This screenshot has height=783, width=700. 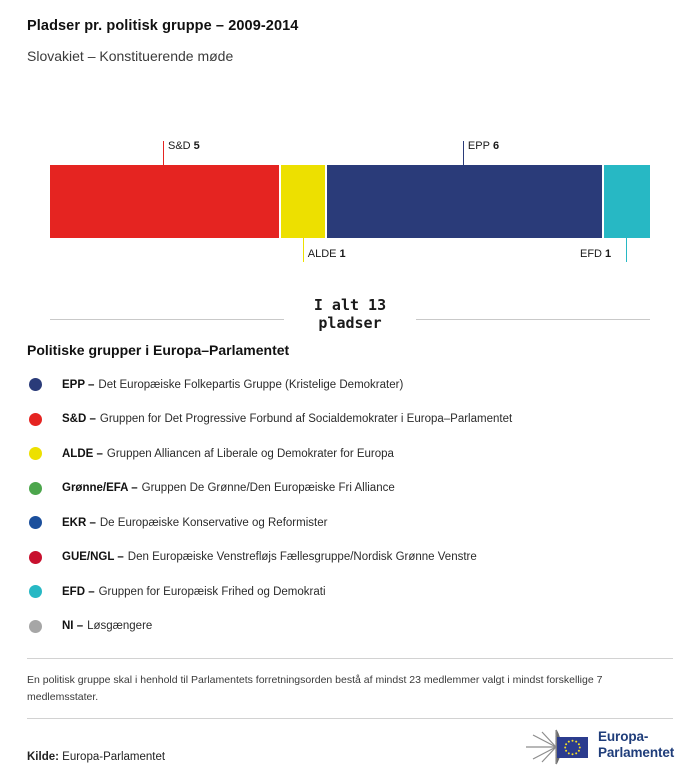 What do you see at coordinates (79, 419) in the screenshot?
I see `legend-item-abbr: S&D –` at bounding box center [79, 419].